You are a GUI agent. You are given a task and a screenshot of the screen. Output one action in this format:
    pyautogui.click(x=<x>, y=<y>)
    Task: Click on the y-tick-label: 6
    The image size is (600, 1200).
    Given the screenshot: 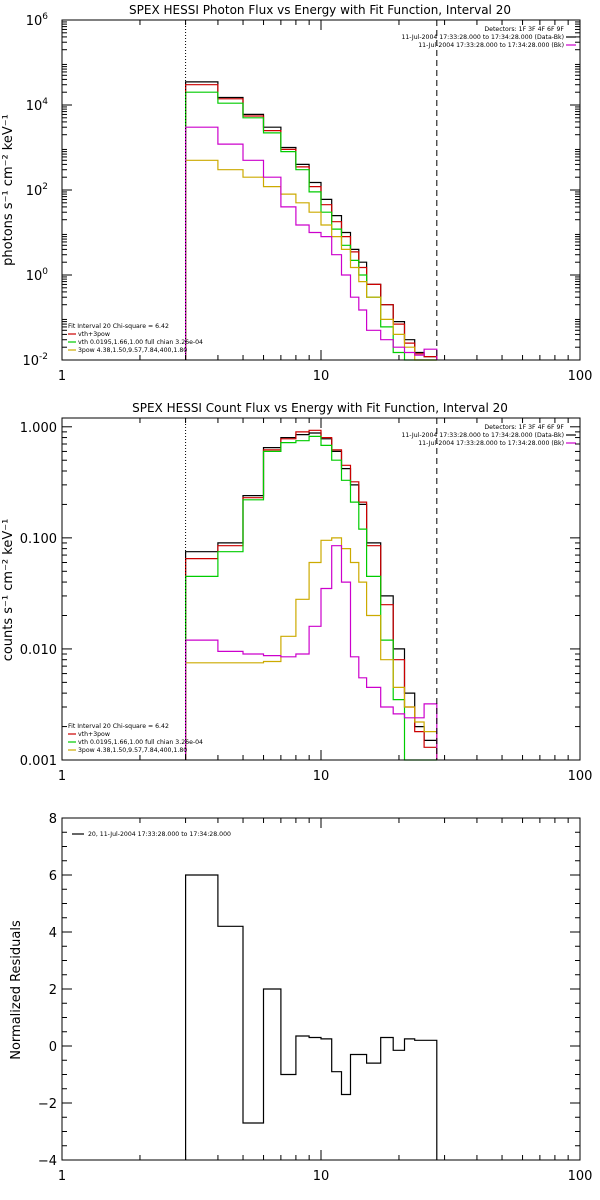 What is the action you would take?
    pyautogui.click(x=53, y=876)
    